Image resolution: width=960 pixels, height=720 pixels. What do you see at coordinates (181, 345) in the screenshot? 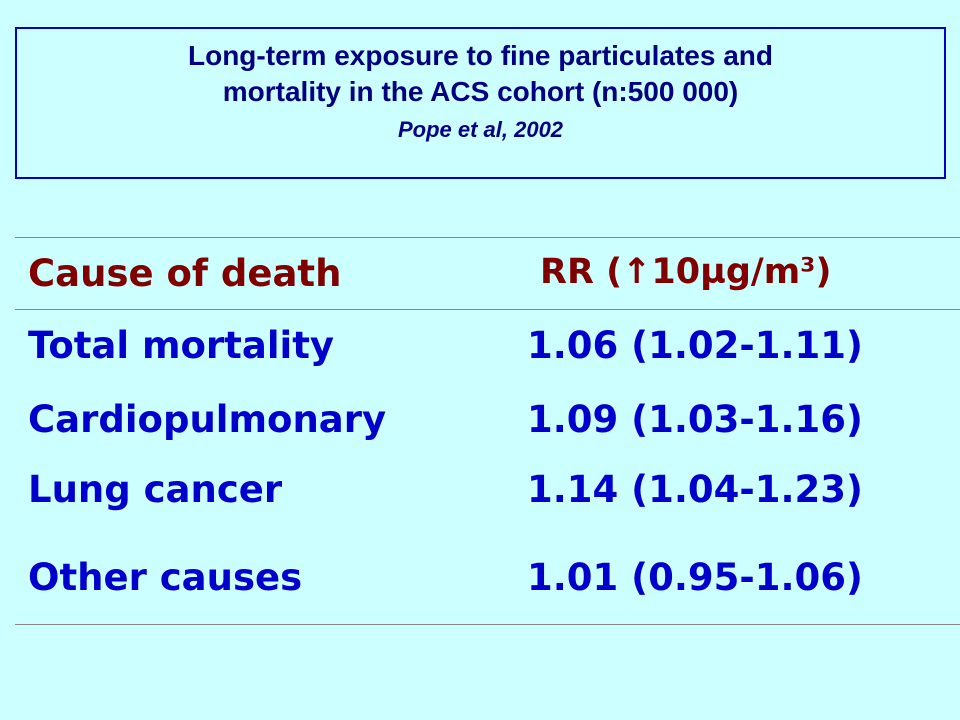
I see `cause-cell: Total mortality` at bounding box center [181, 345].